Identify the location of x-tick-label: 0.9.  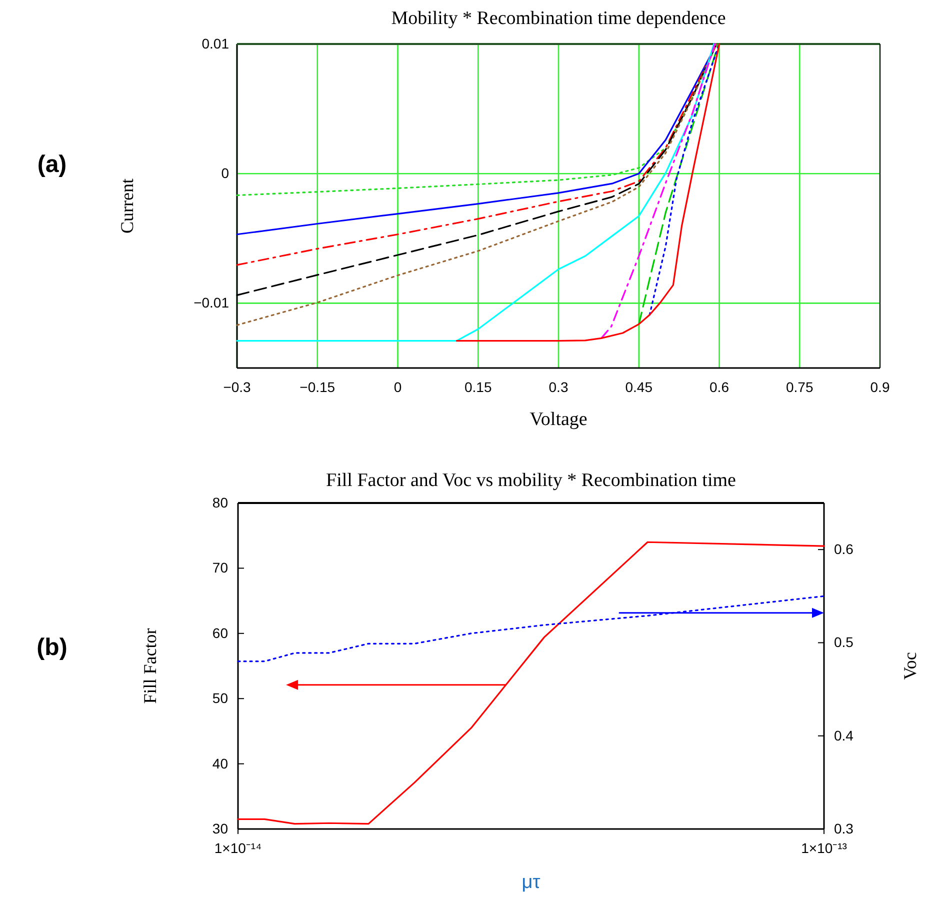
(880, 386).